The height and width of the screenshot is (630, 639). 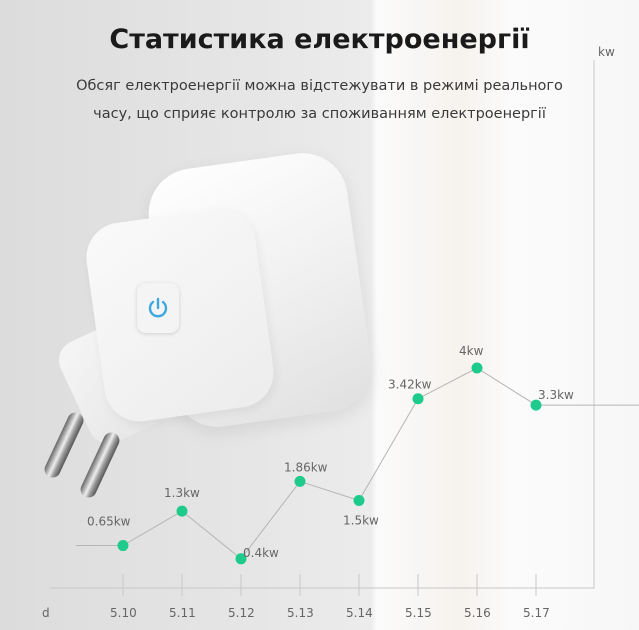 What do you see at coordinates (606, 52) in the screenshot?
I see `y-axis-label: kw` at bounding box center [606, 52].